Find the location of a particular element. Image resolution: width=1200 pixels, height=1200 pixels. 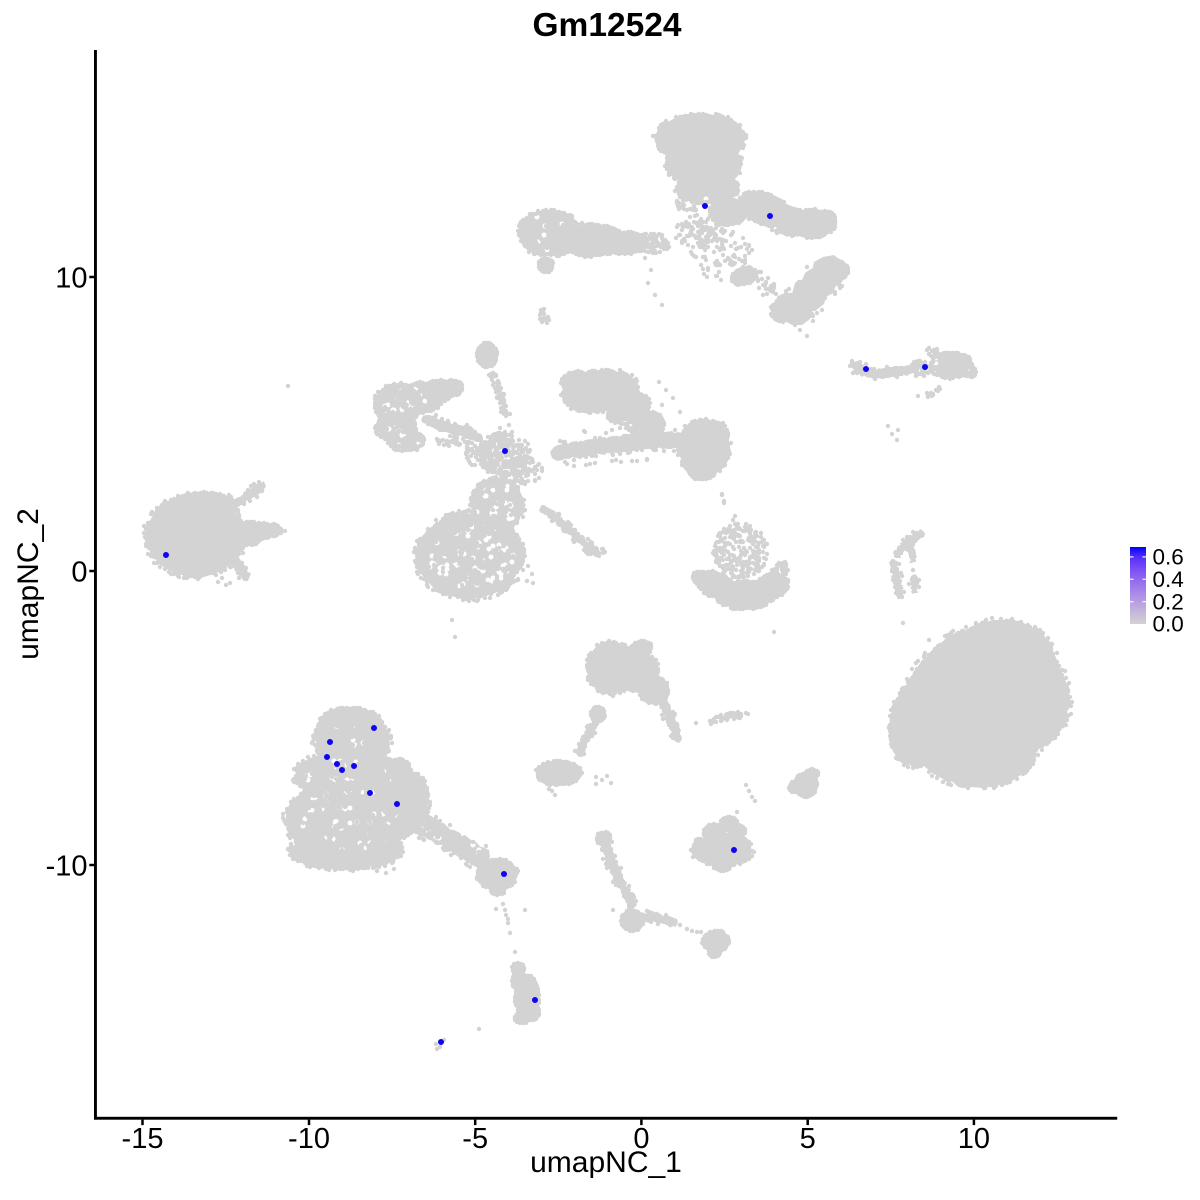

svg-text: Gm12524 is located at coordinates (607, 25).